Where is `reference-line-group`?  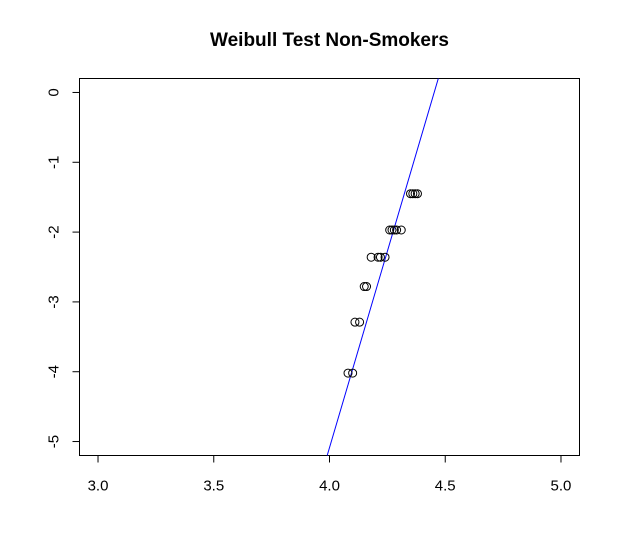 reference-line-group is located at coordinates (382, 267).